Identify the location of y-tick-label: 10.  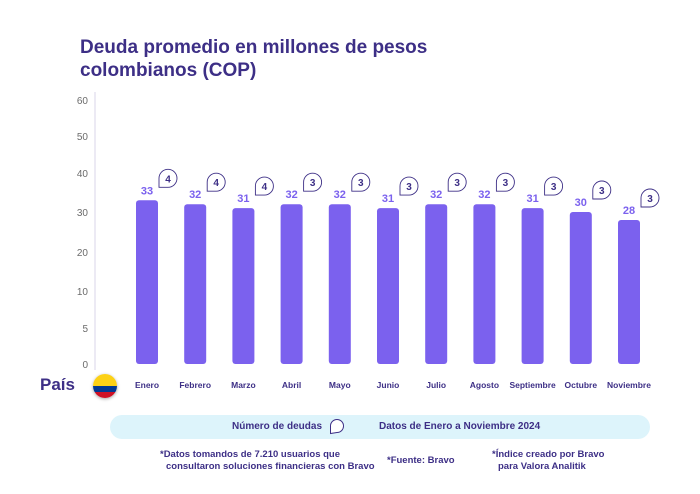
(83, 292).